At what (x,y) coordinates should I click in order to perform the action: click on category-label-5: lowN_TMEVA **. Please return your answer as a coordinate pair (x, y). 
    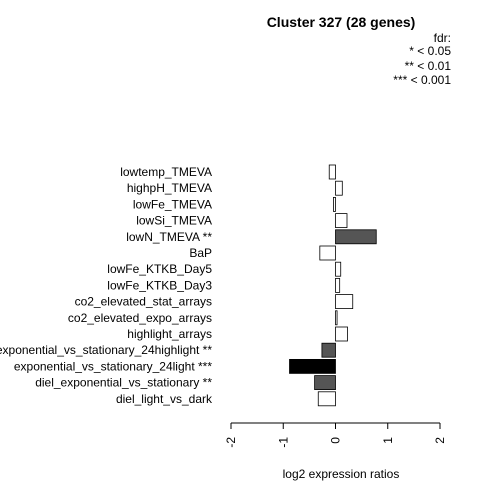
    Looking at the image, I should click on (169, 237).